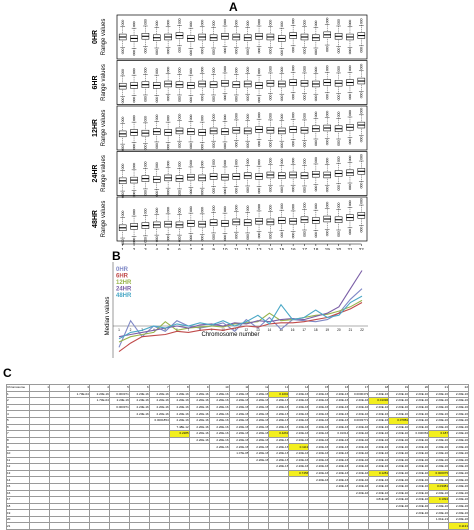 Image resolution: width=474 pixels, height=530 pixels. Describe the element at coordinates (237, 513) in the screenshot. I see `table-row: 19 2.20E-16 2.20E-16 2.20E-16` at that location.